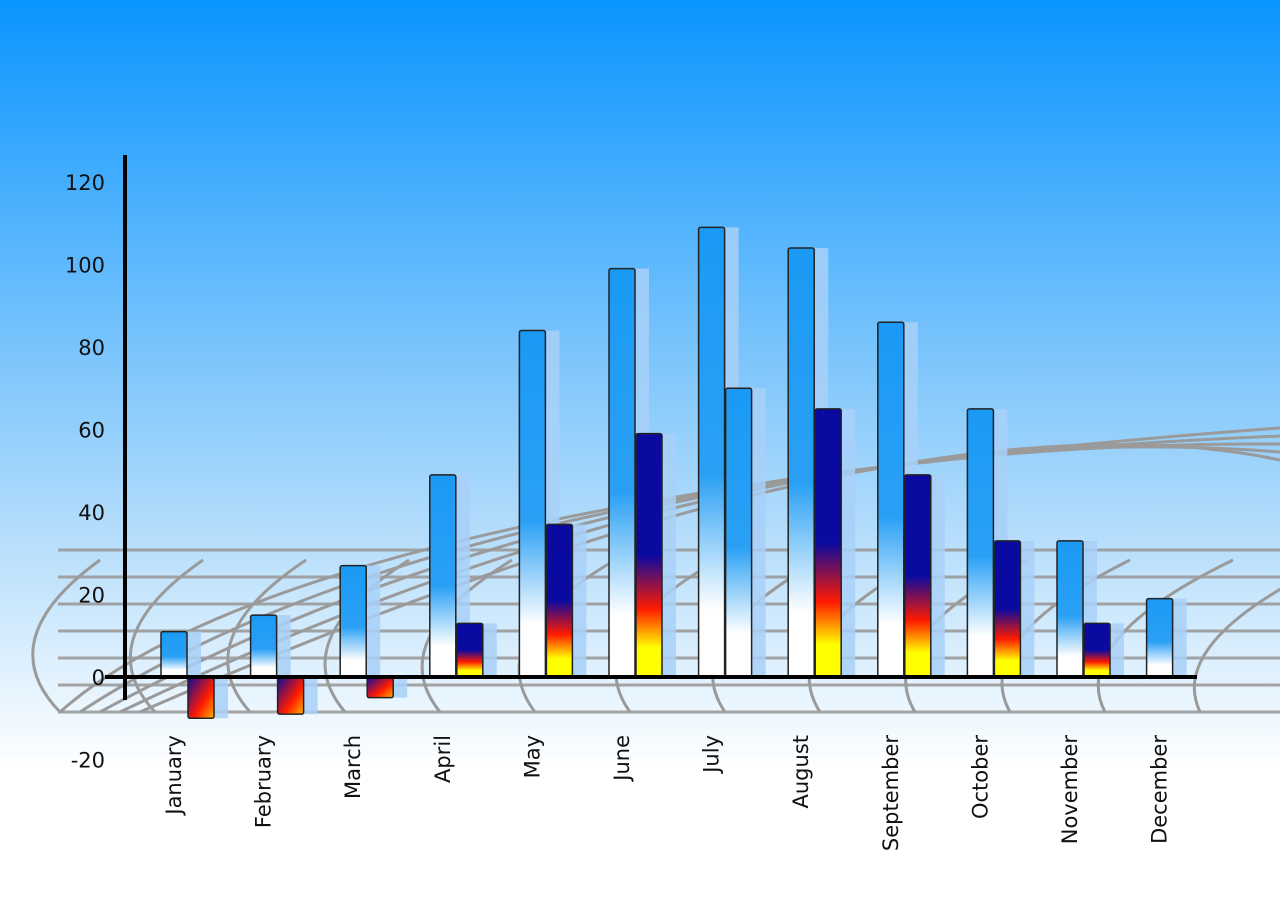 The image size is (1280, 905). What do you see at coordinates (443, 576) in the screenshot?
I see `bar-april-series1` at bounding box center [443, 576].